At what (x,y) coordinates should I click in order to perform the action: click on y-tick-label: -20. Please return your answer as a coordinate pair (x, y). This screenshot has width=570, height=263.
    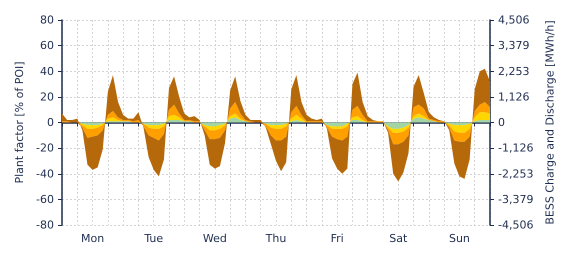
    Looking at the image, I should click on (45, 148).